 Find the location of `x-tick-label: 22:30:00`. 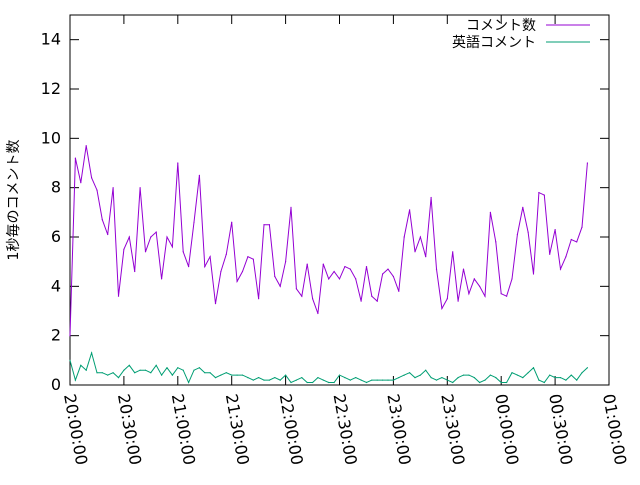

x-tick-label: 22:30:00 is located at coordinates (345, 429).